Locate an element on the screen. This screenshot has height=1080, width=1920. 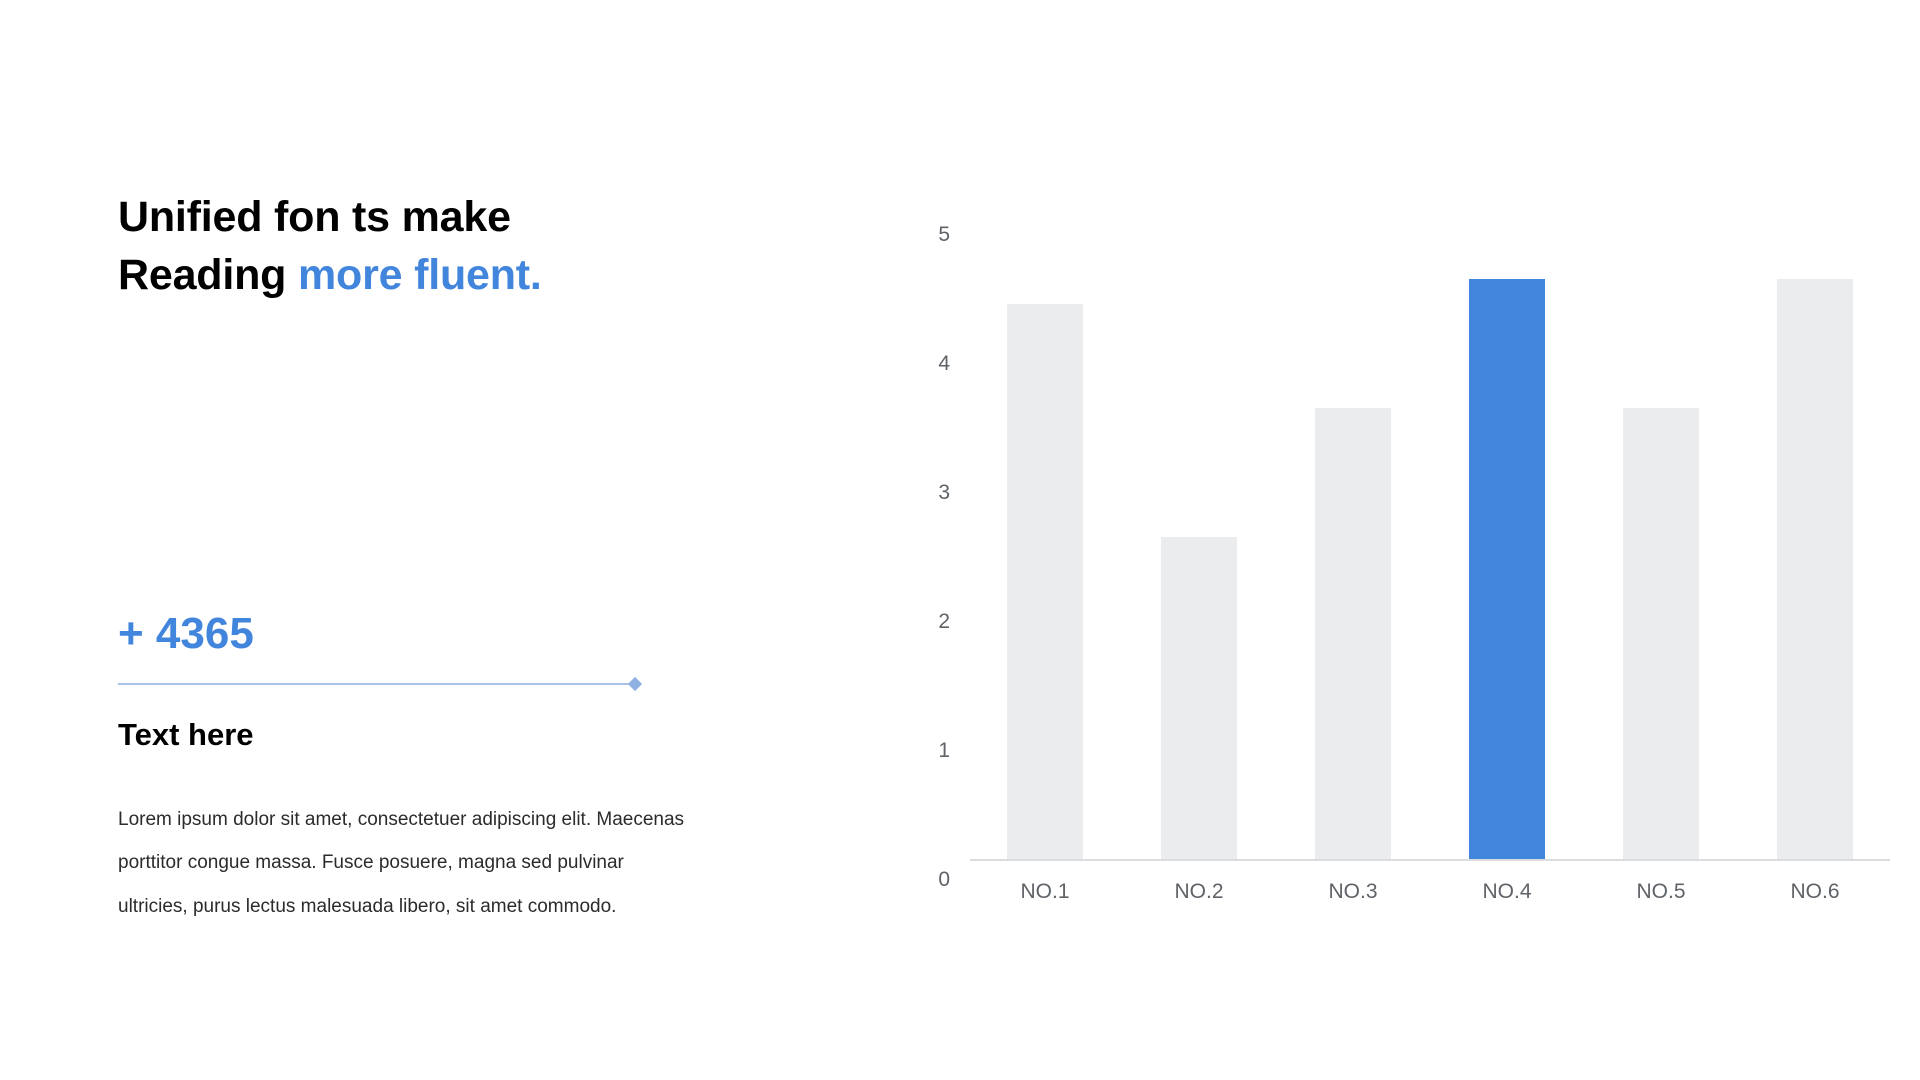
section-subheading: Text here is located at coordinates (186, 734).